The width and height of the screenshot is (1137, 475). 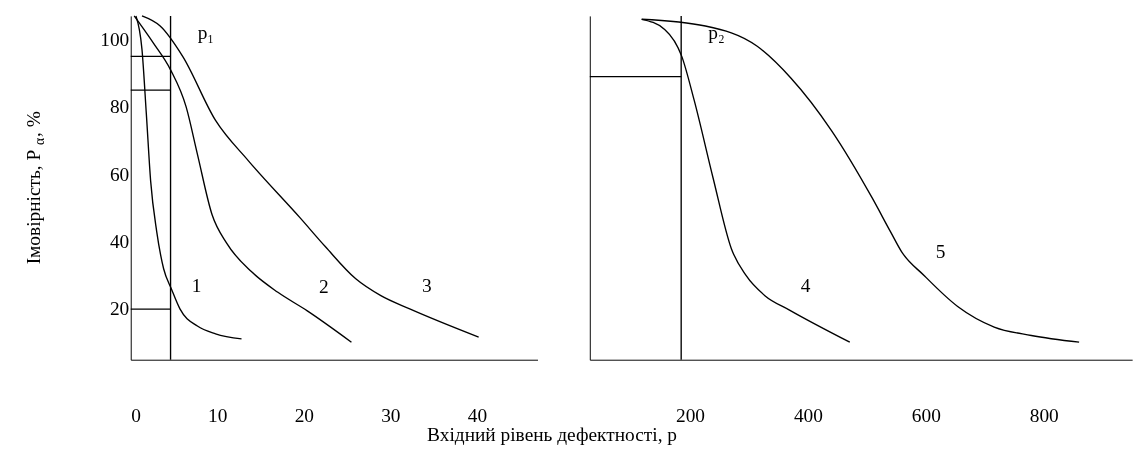 I want to click on annotation: 5, so click(x=940, y=252).